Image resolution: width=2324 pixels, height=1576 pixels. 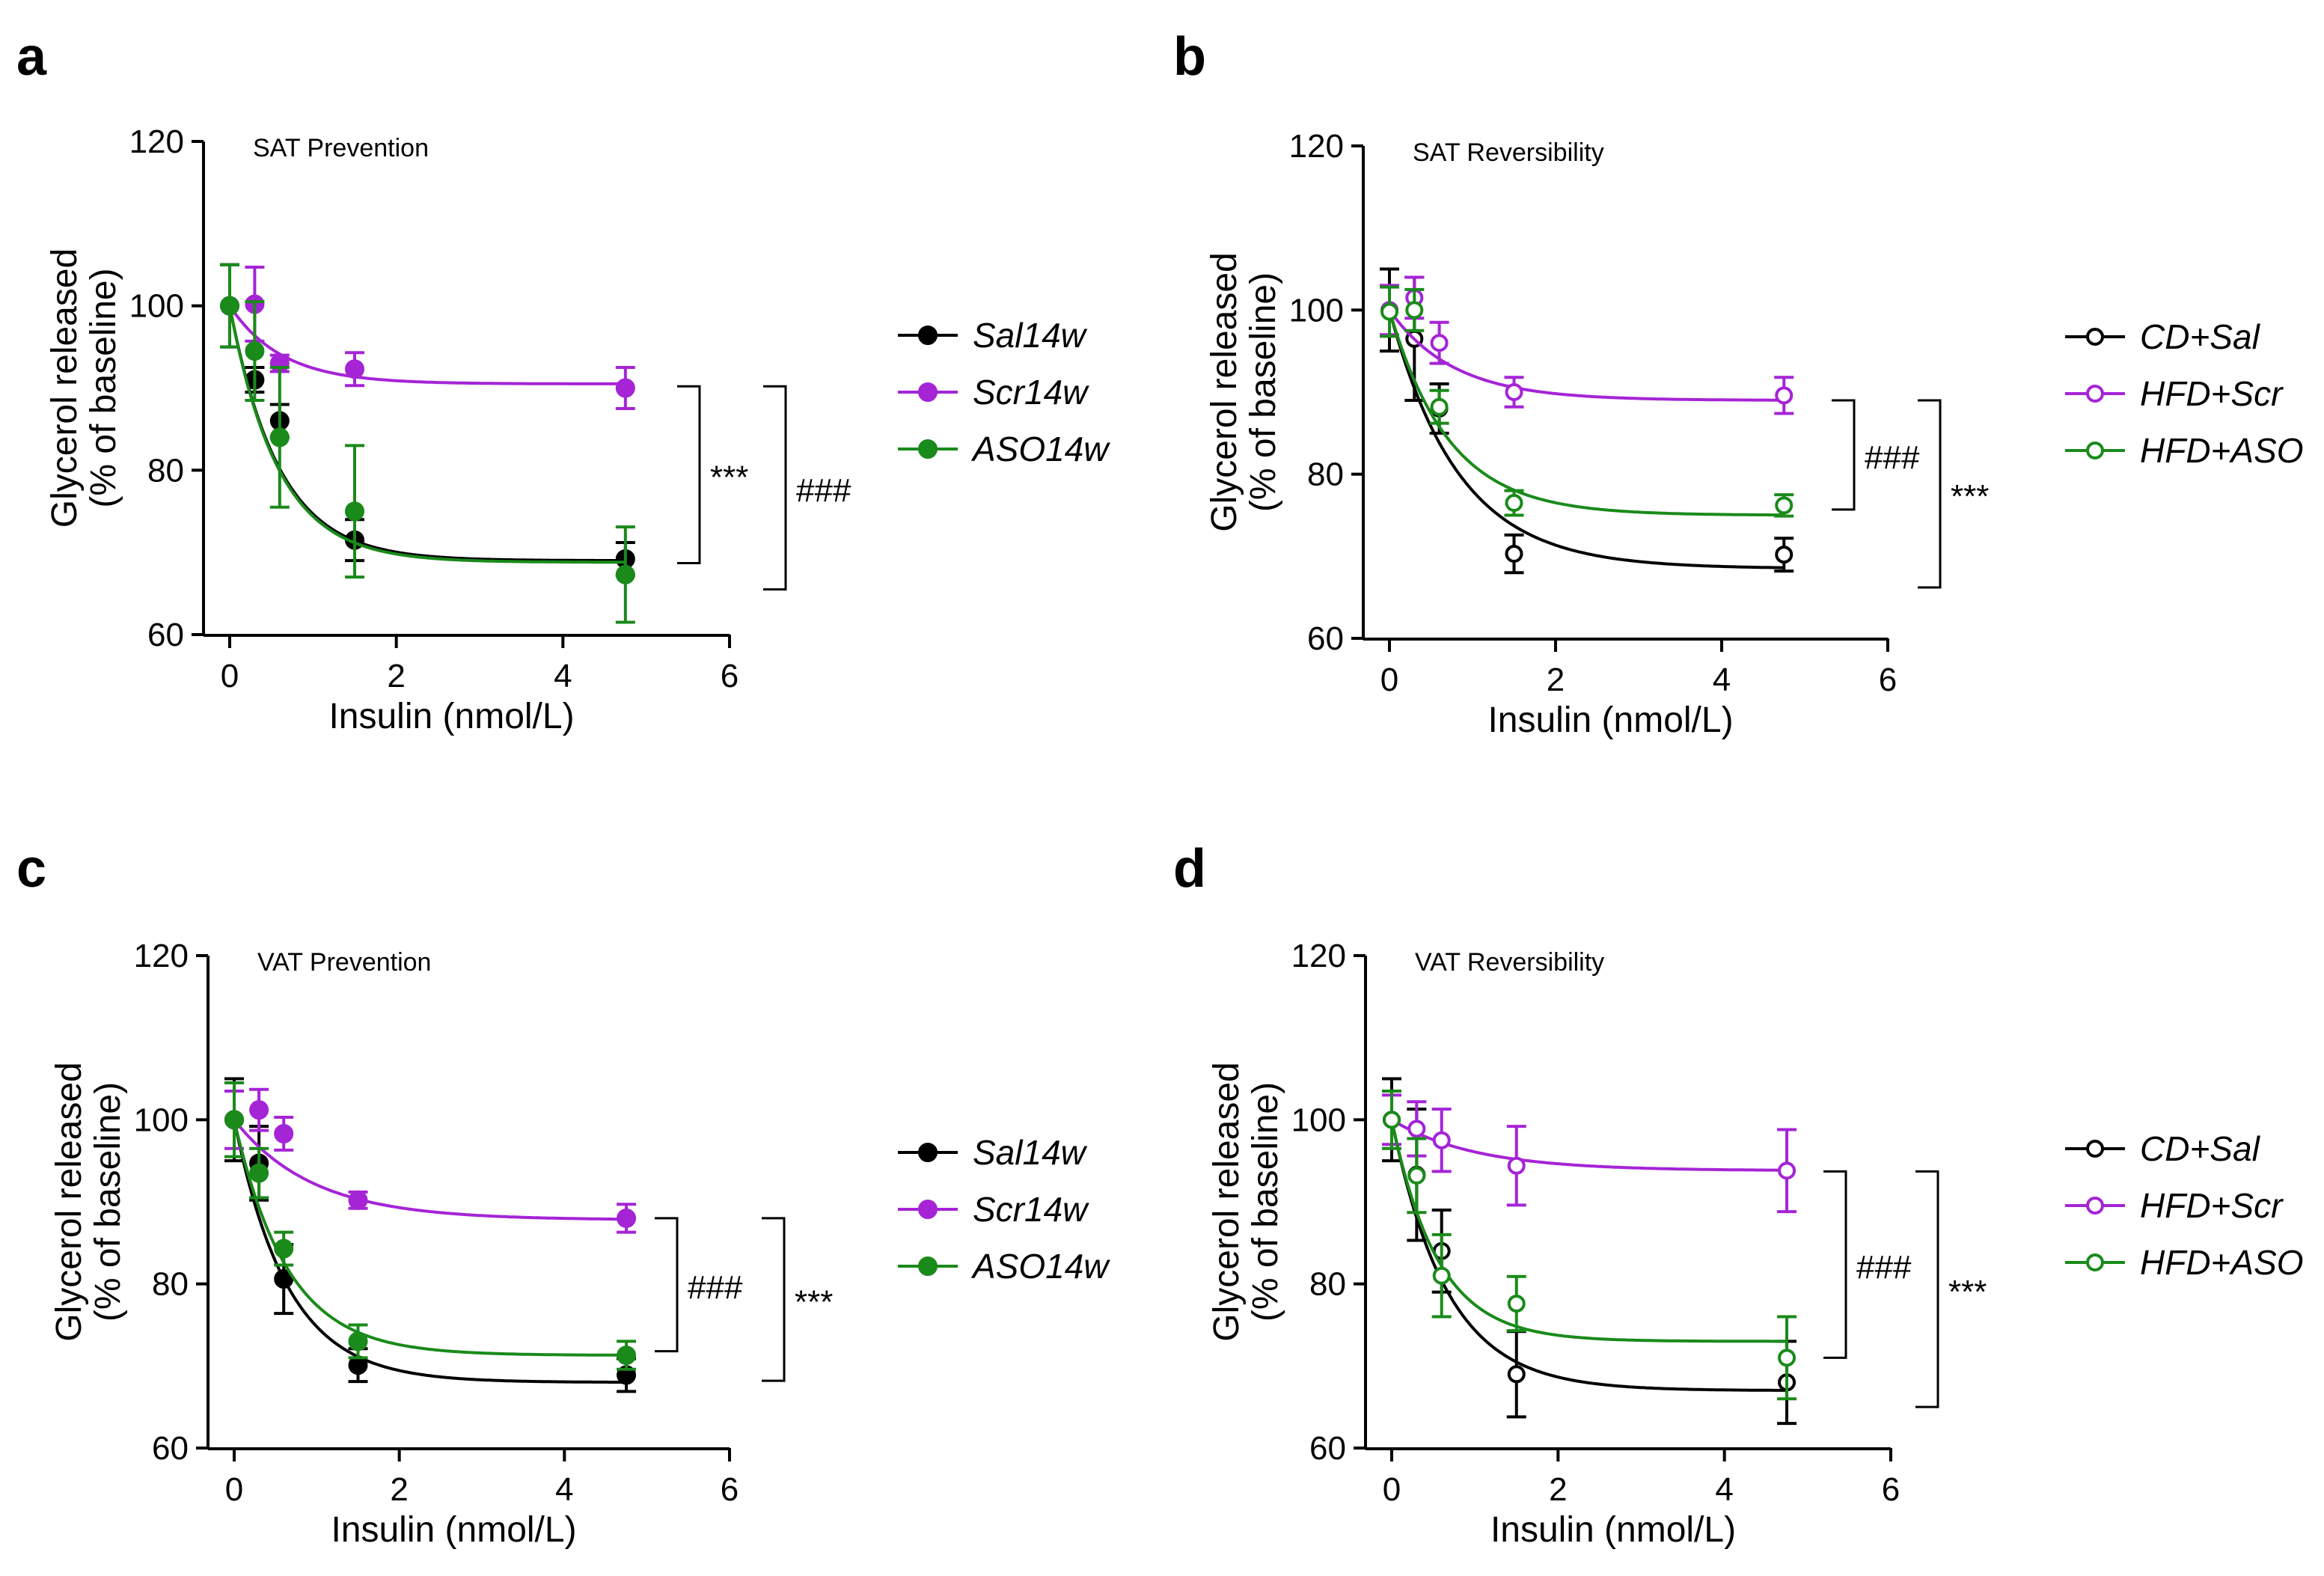 What do you see at coordinates (341, 148) in the screenshot?
I see `chart-title: SAT Prevention` at bounding box center [341, 148].